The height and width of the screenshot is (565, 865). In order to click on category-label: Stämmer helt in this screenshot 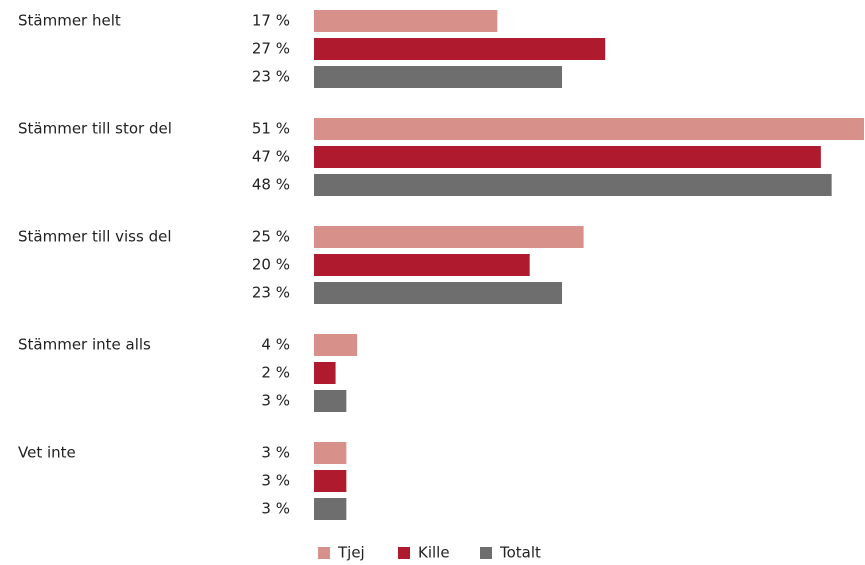, I will do `click(69, 21)`.